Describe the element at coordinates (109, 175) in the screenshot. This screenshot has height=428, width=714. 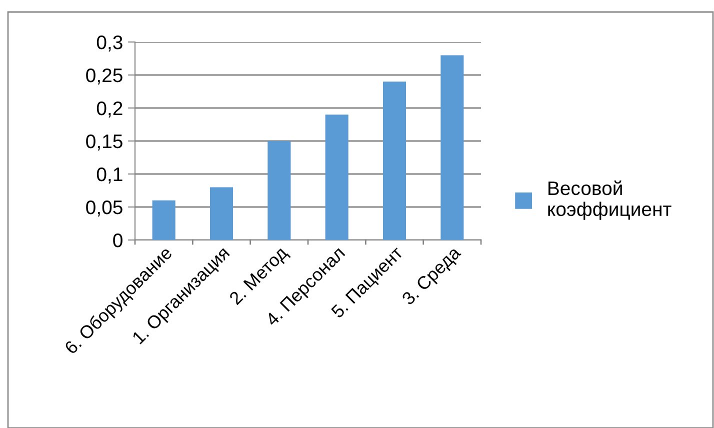
I see `y-tick-label: 0,1` at that location.